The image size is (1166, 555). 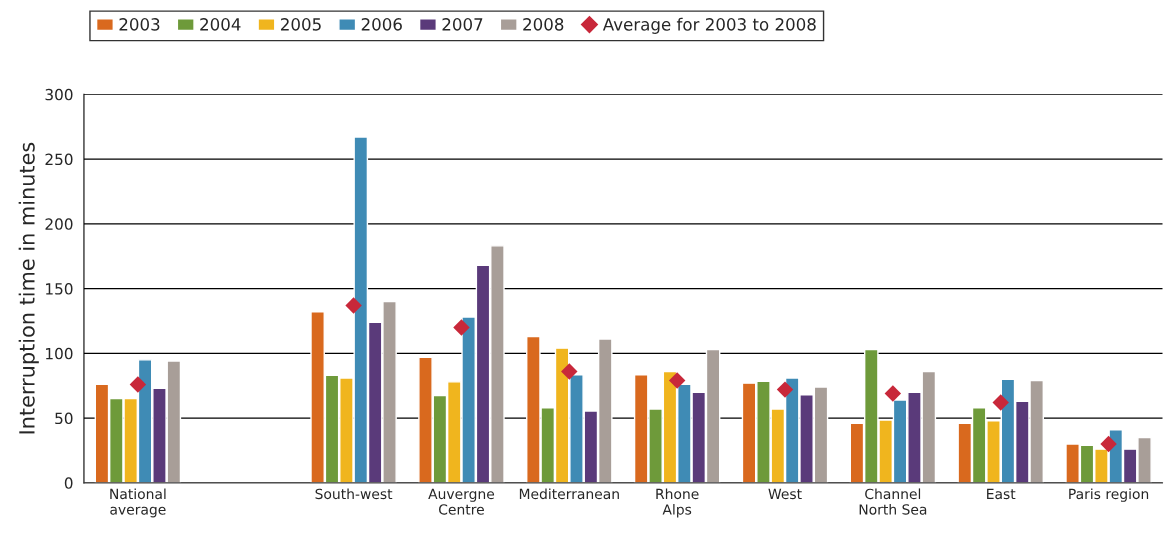 I want to click on legend-label: 2008, so click(x=543, y=24).